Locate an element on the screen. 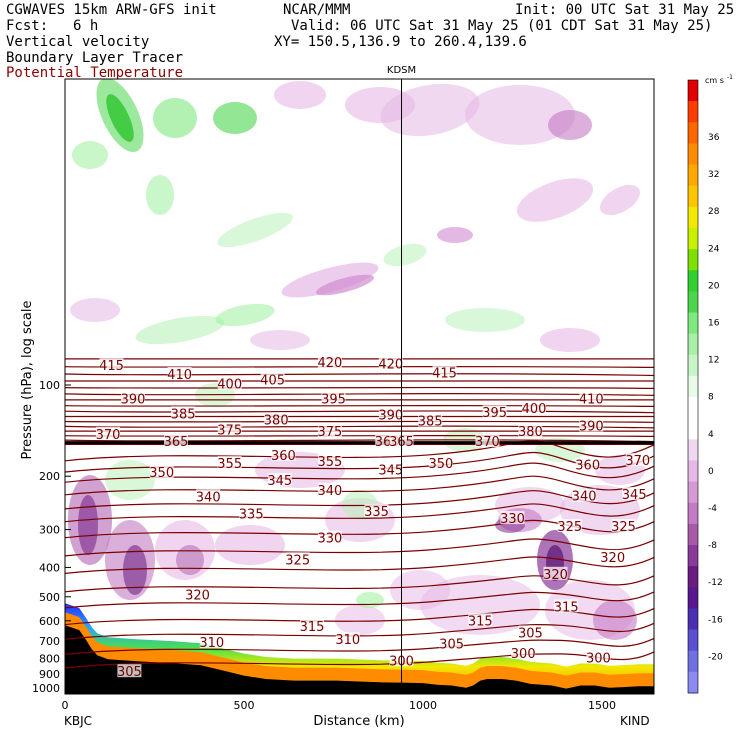  x-tick-label: 1500 is located at coordinates (602, 705).